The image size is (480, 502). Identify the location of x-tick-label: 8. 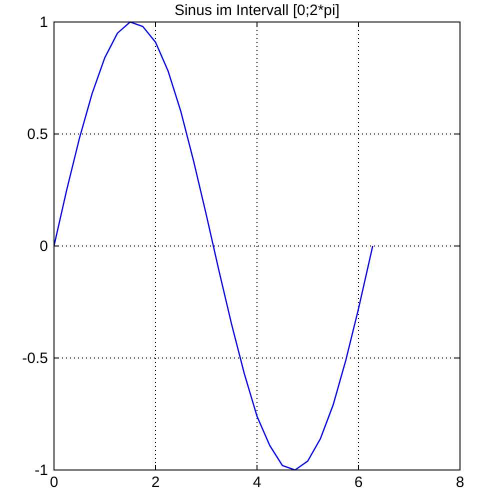
(460, 482).